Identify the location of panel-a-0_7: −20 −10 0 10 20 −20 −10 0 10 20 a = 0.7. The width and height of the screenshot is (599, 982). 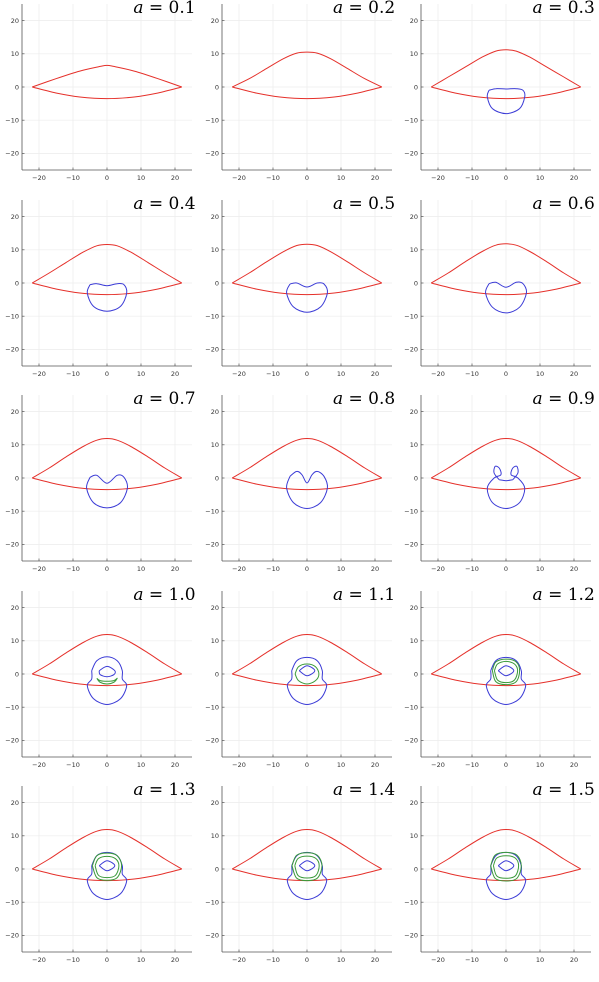
(100, 488).